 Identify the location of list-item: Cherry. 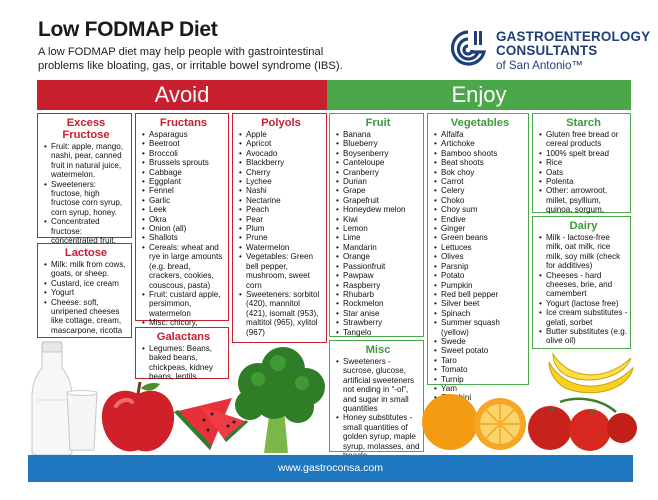
(281, 173).